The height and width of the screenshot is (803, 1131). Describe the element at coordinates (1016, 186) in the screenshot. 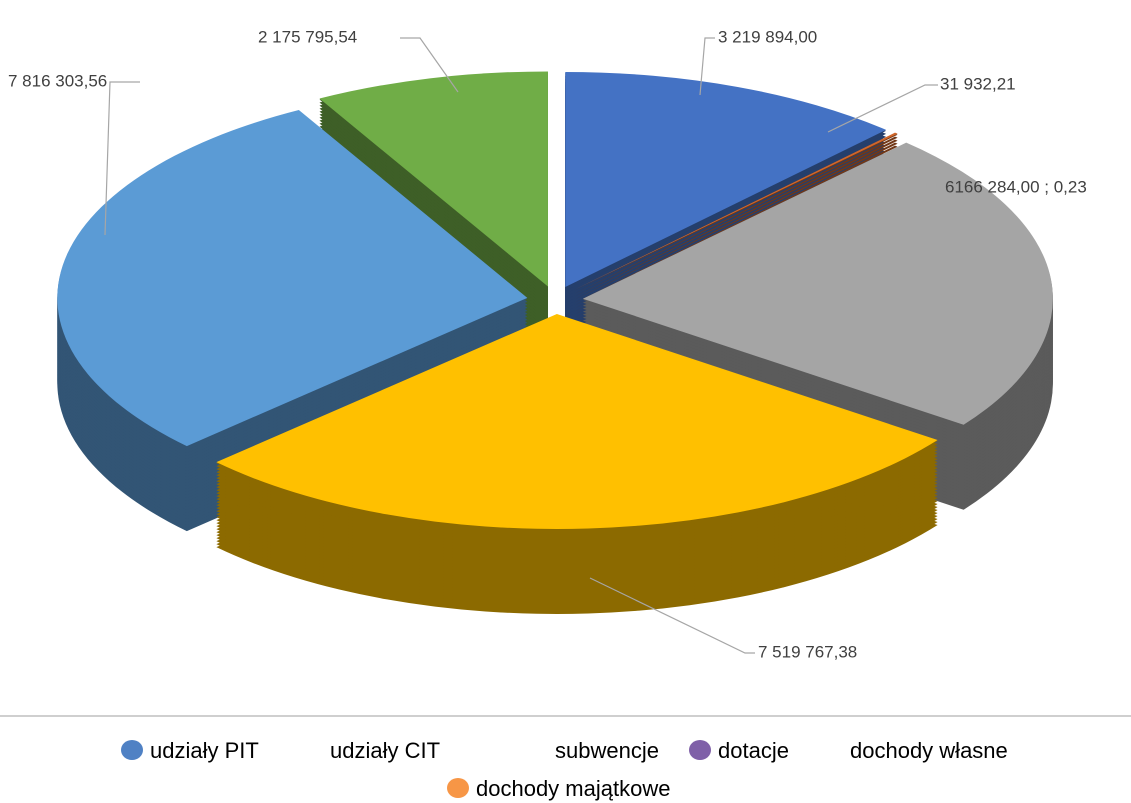

I see `data-label: 6166 284,00 ; 0,23` at that location.